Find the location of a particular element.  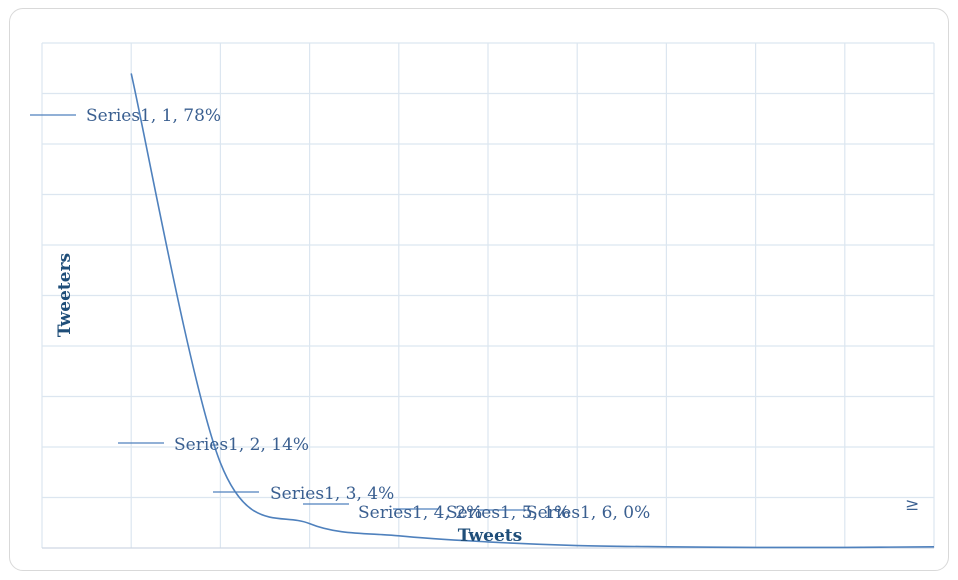

data-label: Series1, 2, 14% is located at coordinates (241, 445).